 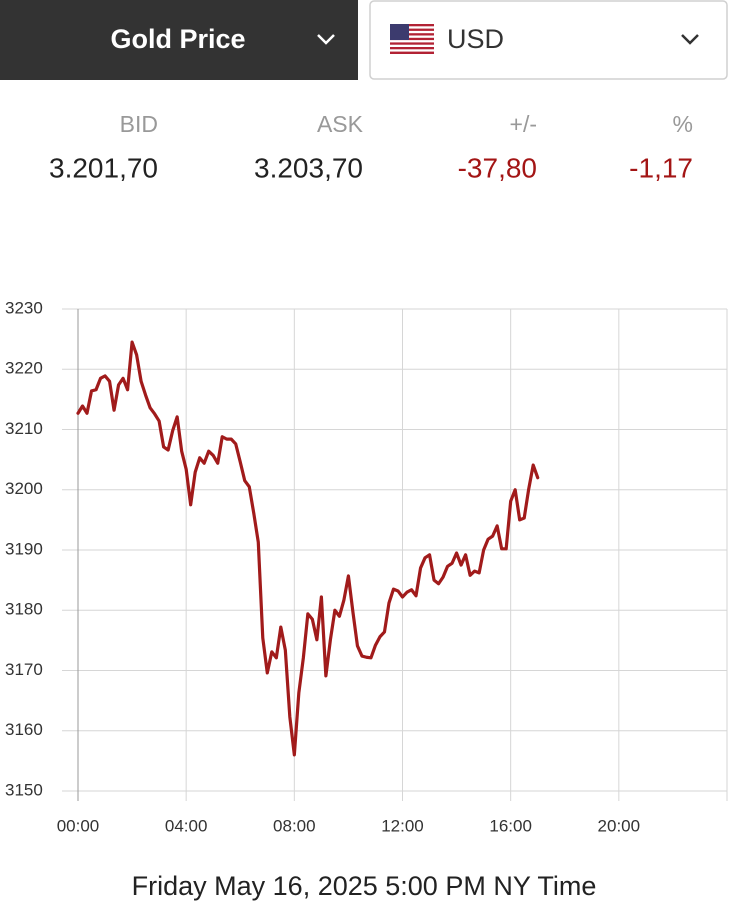 What do you see at coordinates (294, 825) in the screenshot?
I see `x-tick-label: 08:00` at bounding box center [294, 825].